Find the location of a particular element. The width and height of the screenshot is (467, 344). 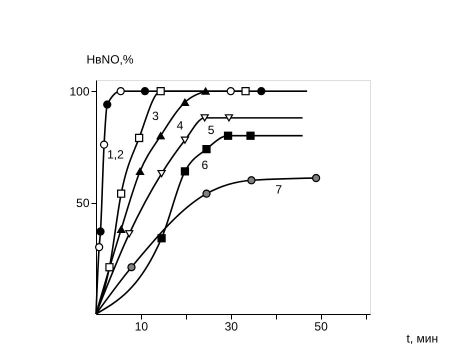

series-label: 1,2 is located at coordinates (115, 155).